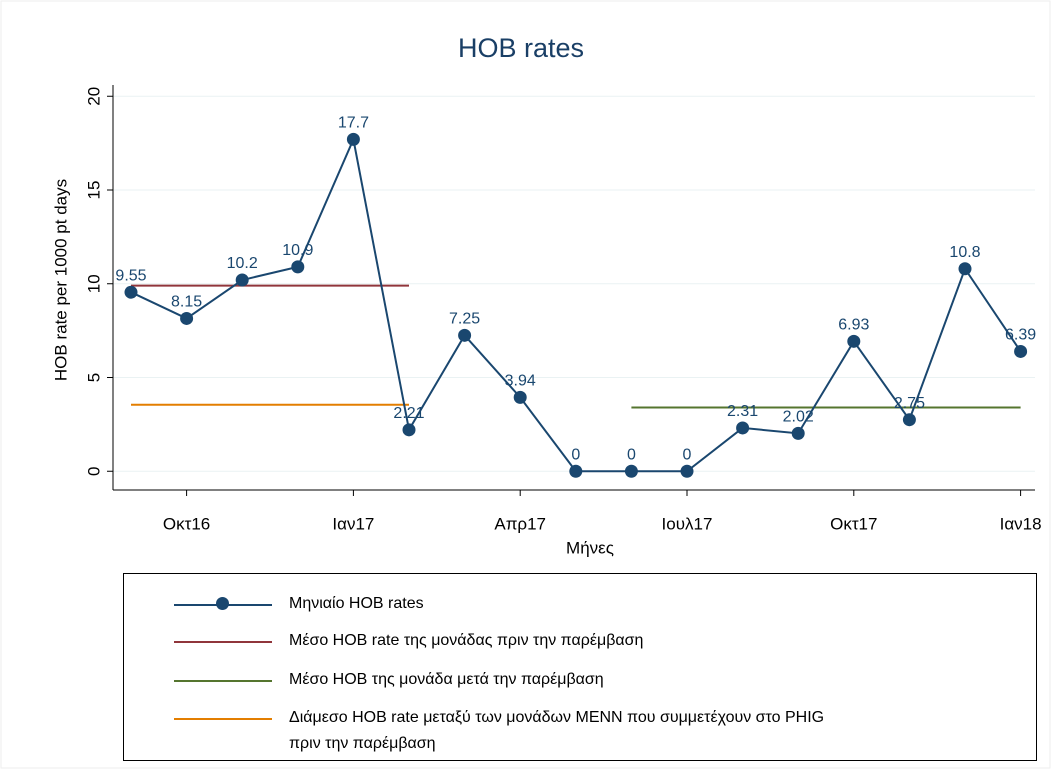  What do you see at coordinates (964, 252) in the screenshot?
I see `data-label: 10.8` at bounding box center [964, 252].